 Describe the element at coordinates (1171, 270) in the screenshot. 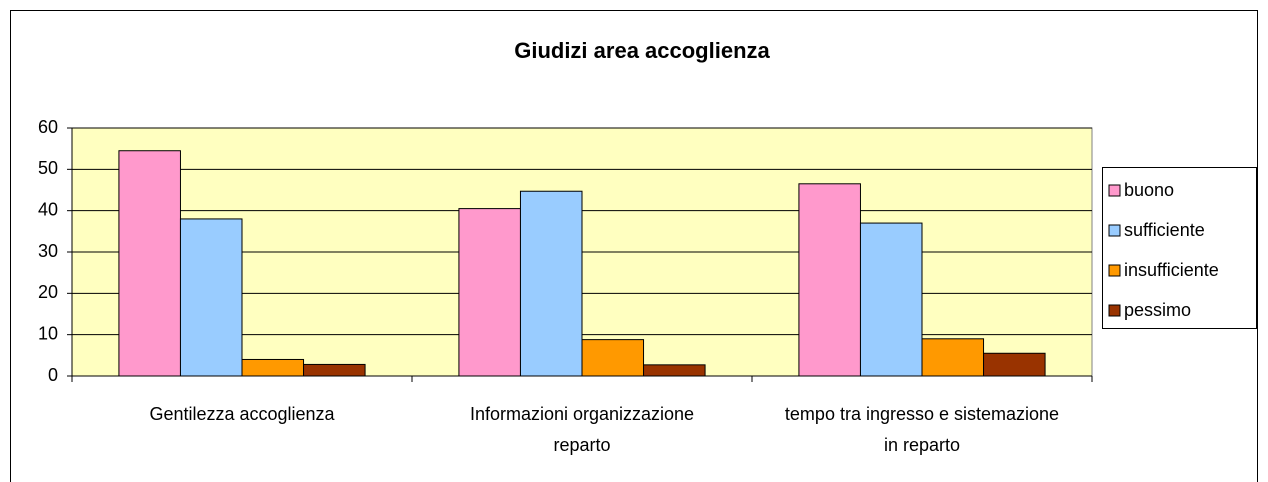

I see `legend-label: insufficiente` at that location.